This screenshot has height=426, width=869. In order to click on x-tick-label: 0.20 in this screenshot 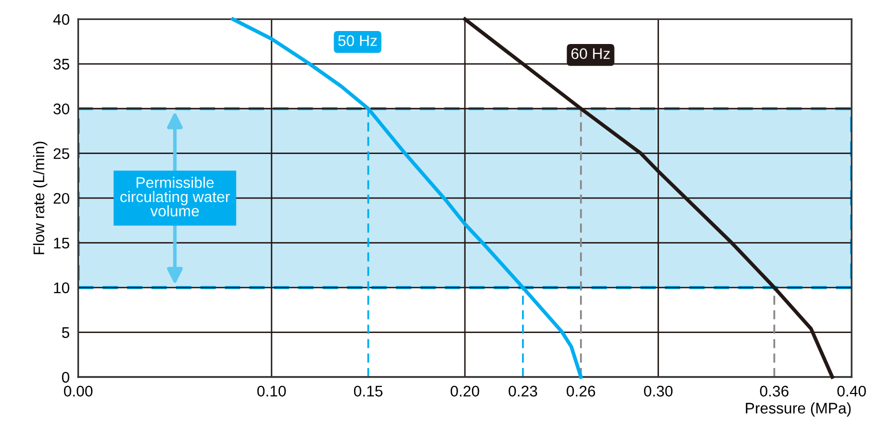, I will do `click(465, 391)`.